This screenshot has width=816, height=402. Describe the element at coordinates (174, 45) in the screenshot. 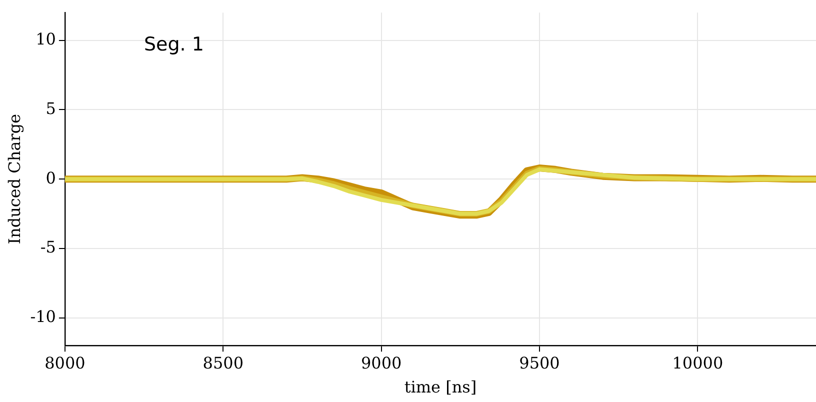

I see `annotation: Seg. 1` at that location.